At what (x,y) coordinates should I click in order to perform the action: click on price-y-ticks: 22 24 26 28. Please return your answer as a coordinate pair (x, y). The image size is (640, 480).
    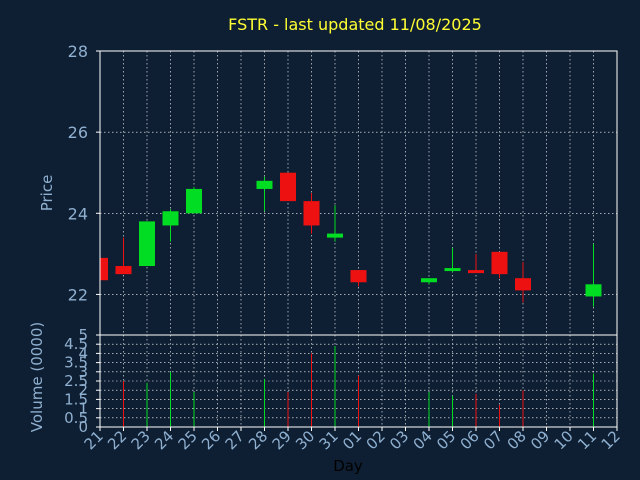
    Looking at the image, I should click on (84, 173).